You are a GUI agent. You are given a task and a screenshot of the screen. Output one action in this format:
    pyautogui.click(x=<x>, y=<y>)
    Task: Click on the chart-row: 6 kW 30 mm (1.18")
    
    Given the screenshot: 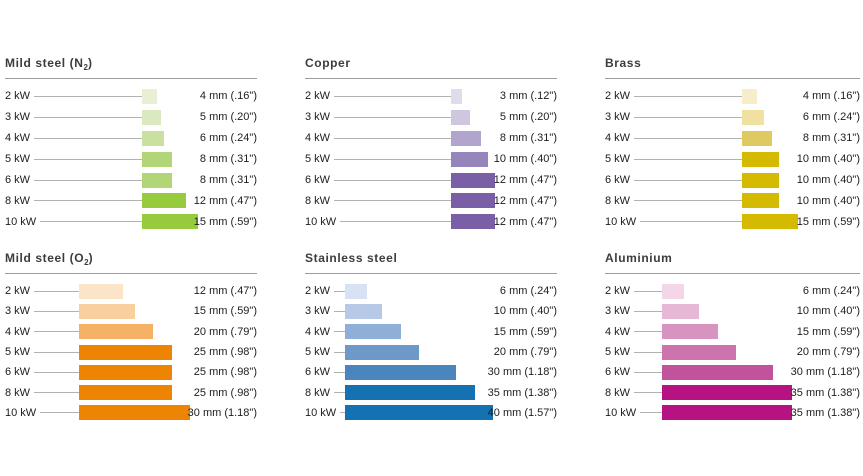 What is the action you would take?
    pyautogui.click(x=431, y=372)
    